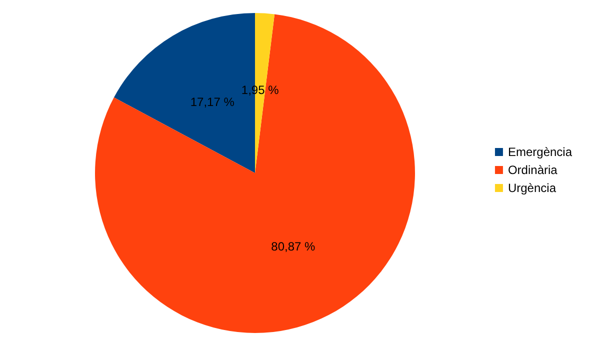  Describe the element at coordinates (540, 152) in the screenshot. I see `legend-label: Emergència` at that location.